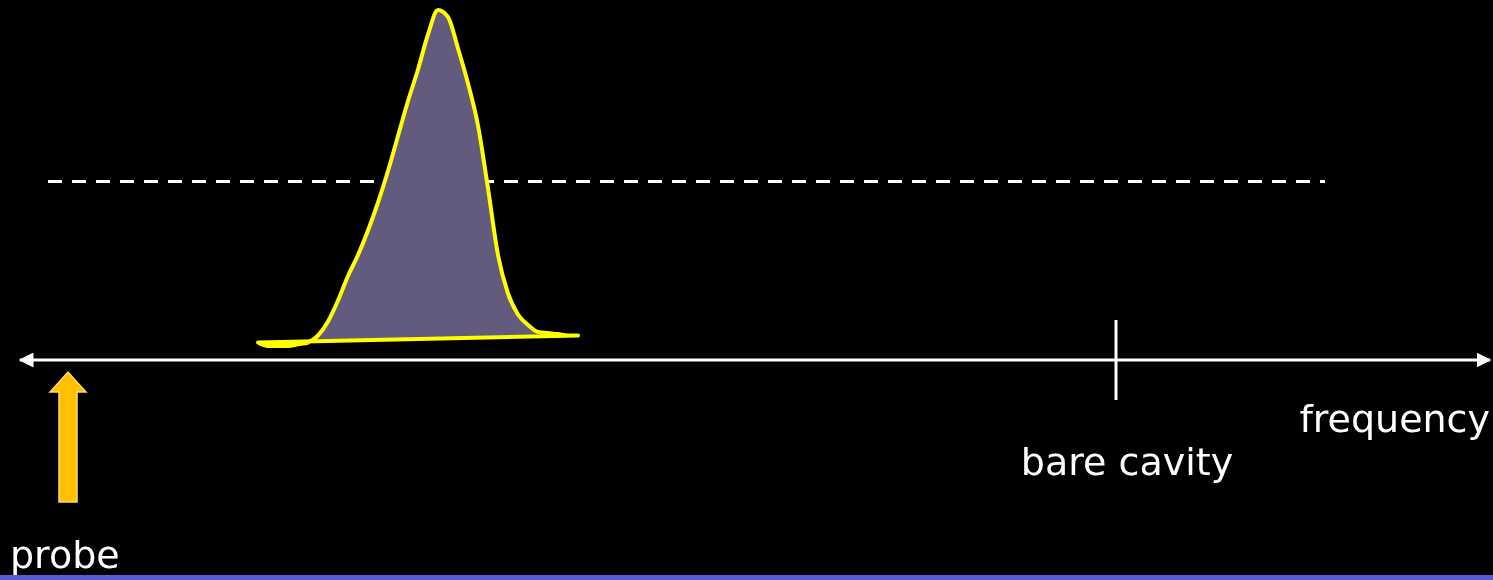 The height and width of the screenshot is (580, 1493). What do you see at coordinates (1127, 462) in the screenshot?
I see `text: bare cavity` at bounding box center [1127, 462].